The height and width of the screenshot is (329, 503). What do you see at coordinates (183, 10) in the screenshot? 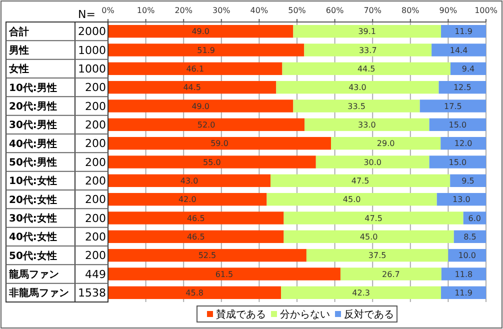
I see `x-tick-label: 20%` at bounding box center [183, 10].